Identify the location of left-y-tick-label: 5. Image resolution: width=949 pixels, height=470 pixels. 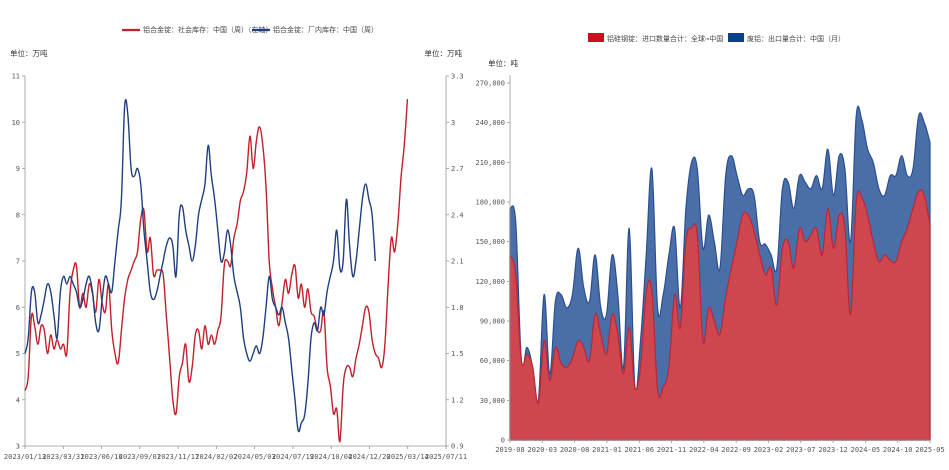
(18, 354).